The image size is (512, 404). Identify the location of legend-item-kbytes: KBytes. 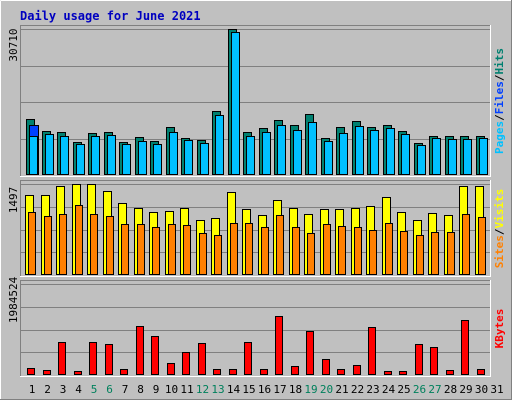
(499, 329).